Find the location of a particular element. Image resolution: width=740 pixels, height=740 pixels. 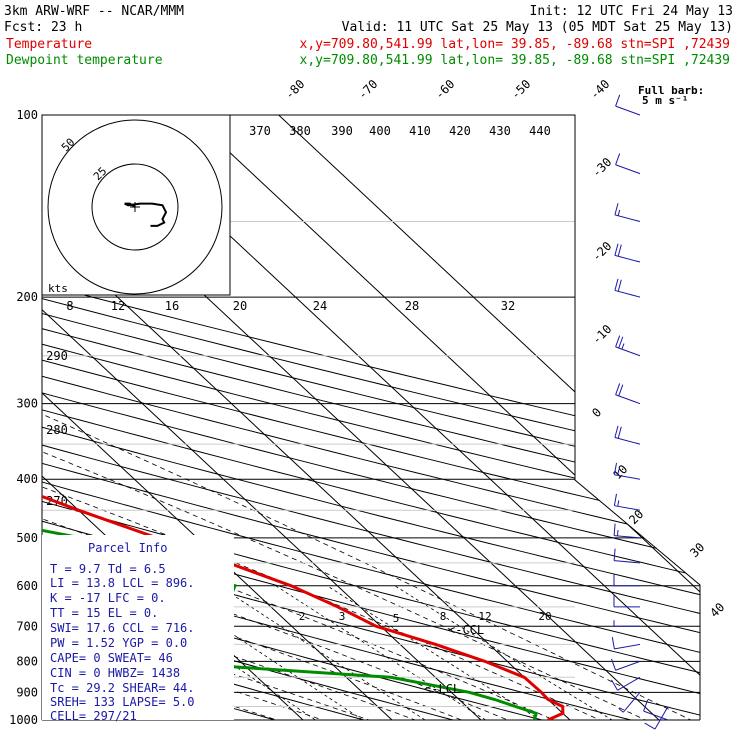

pressure-label: 300 is located at coordinates (27, 404).